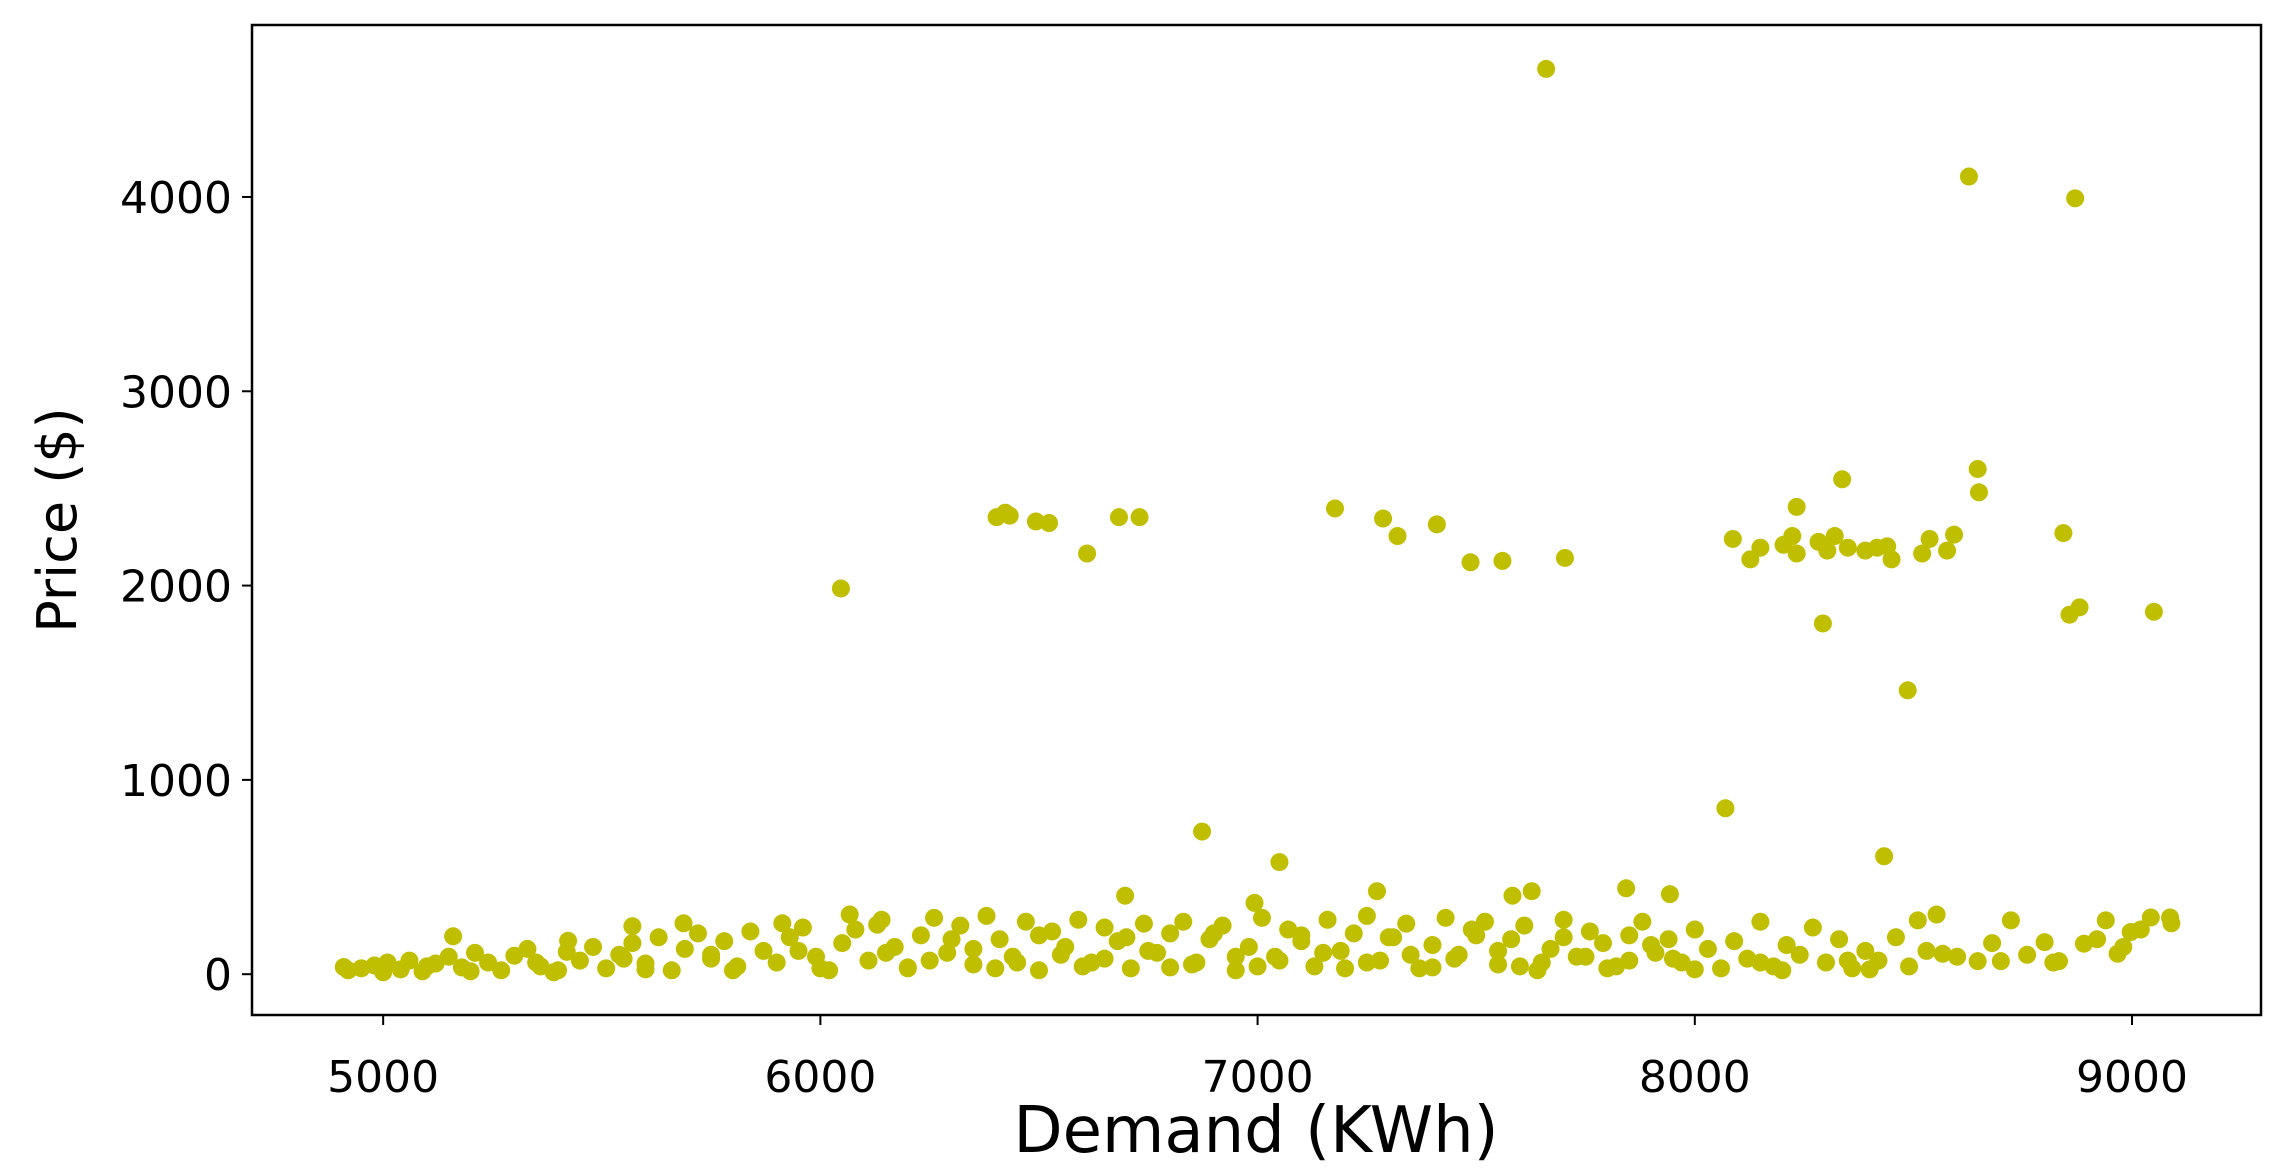 The width and height of the screenshot is (2273, 1174). I want to click on x-tick-label: 6000, so click(820, 1077).